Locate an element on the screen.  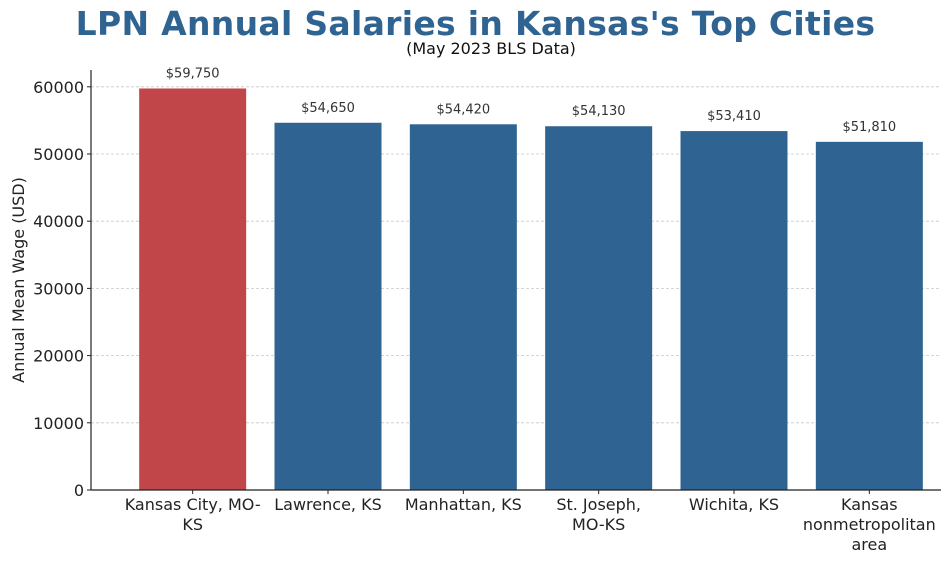
x-tick-label: Kansas nonmetropolitan area is located at coordinates (869, 524).